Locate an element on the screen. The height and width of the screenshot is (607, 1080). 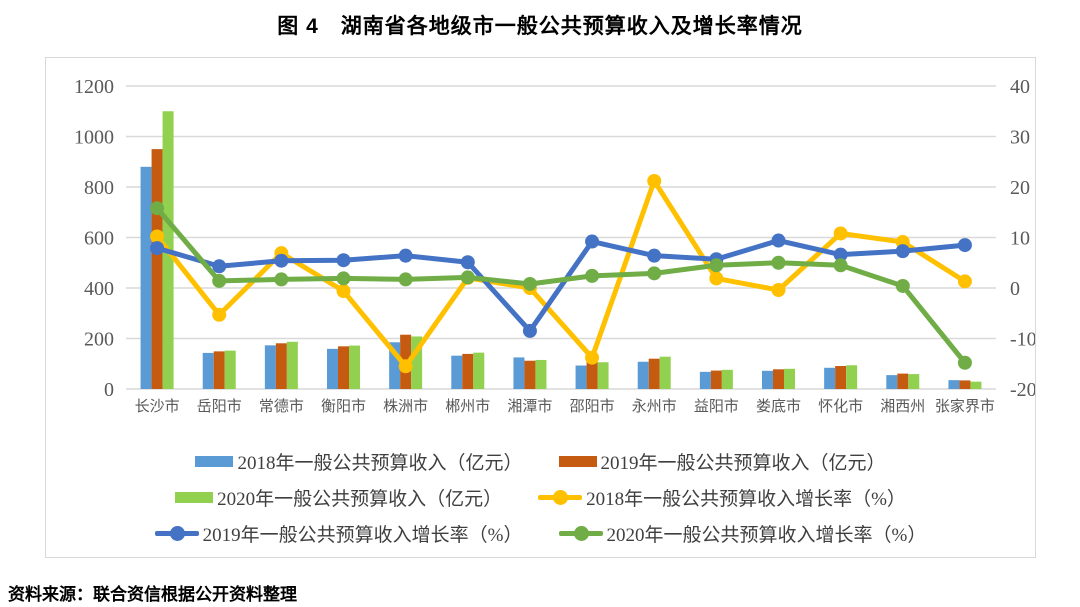
x-axis-category-label: 张家界市 is located at coordinates (965, 406).